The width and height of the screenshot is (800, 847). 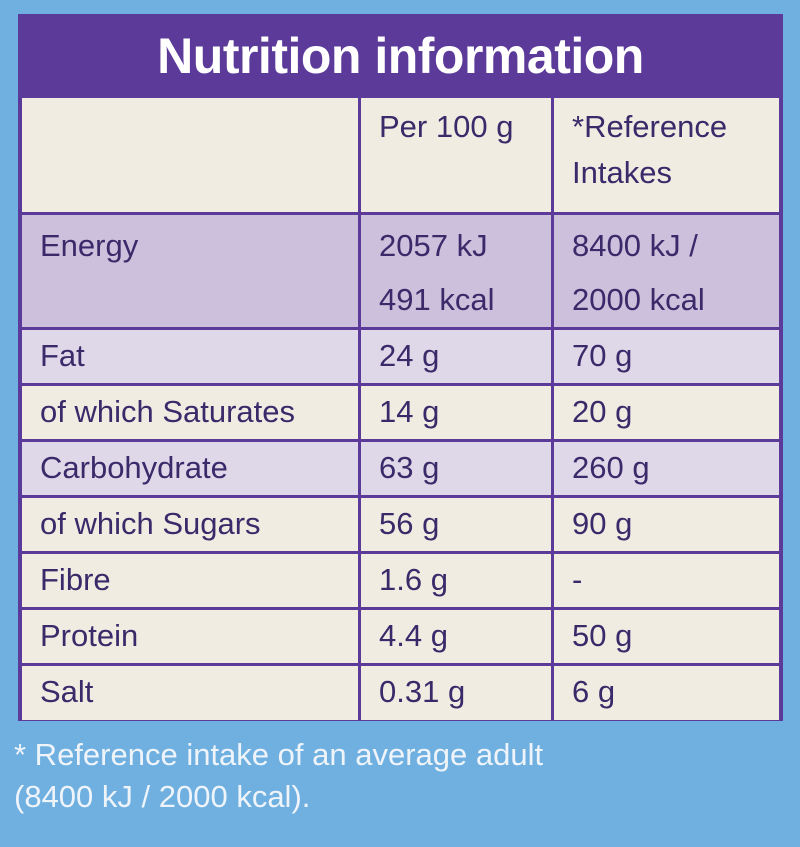 What do you see at coordinates (457, 358) in the screenshot?
I see `per100-value: 24 g` at bounding box center [457, 358].